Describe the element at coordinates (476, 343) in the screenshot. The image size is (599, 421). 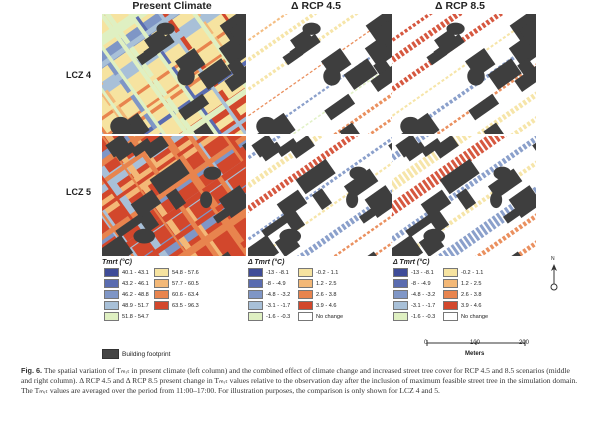
I see `scale-bar` at that location.